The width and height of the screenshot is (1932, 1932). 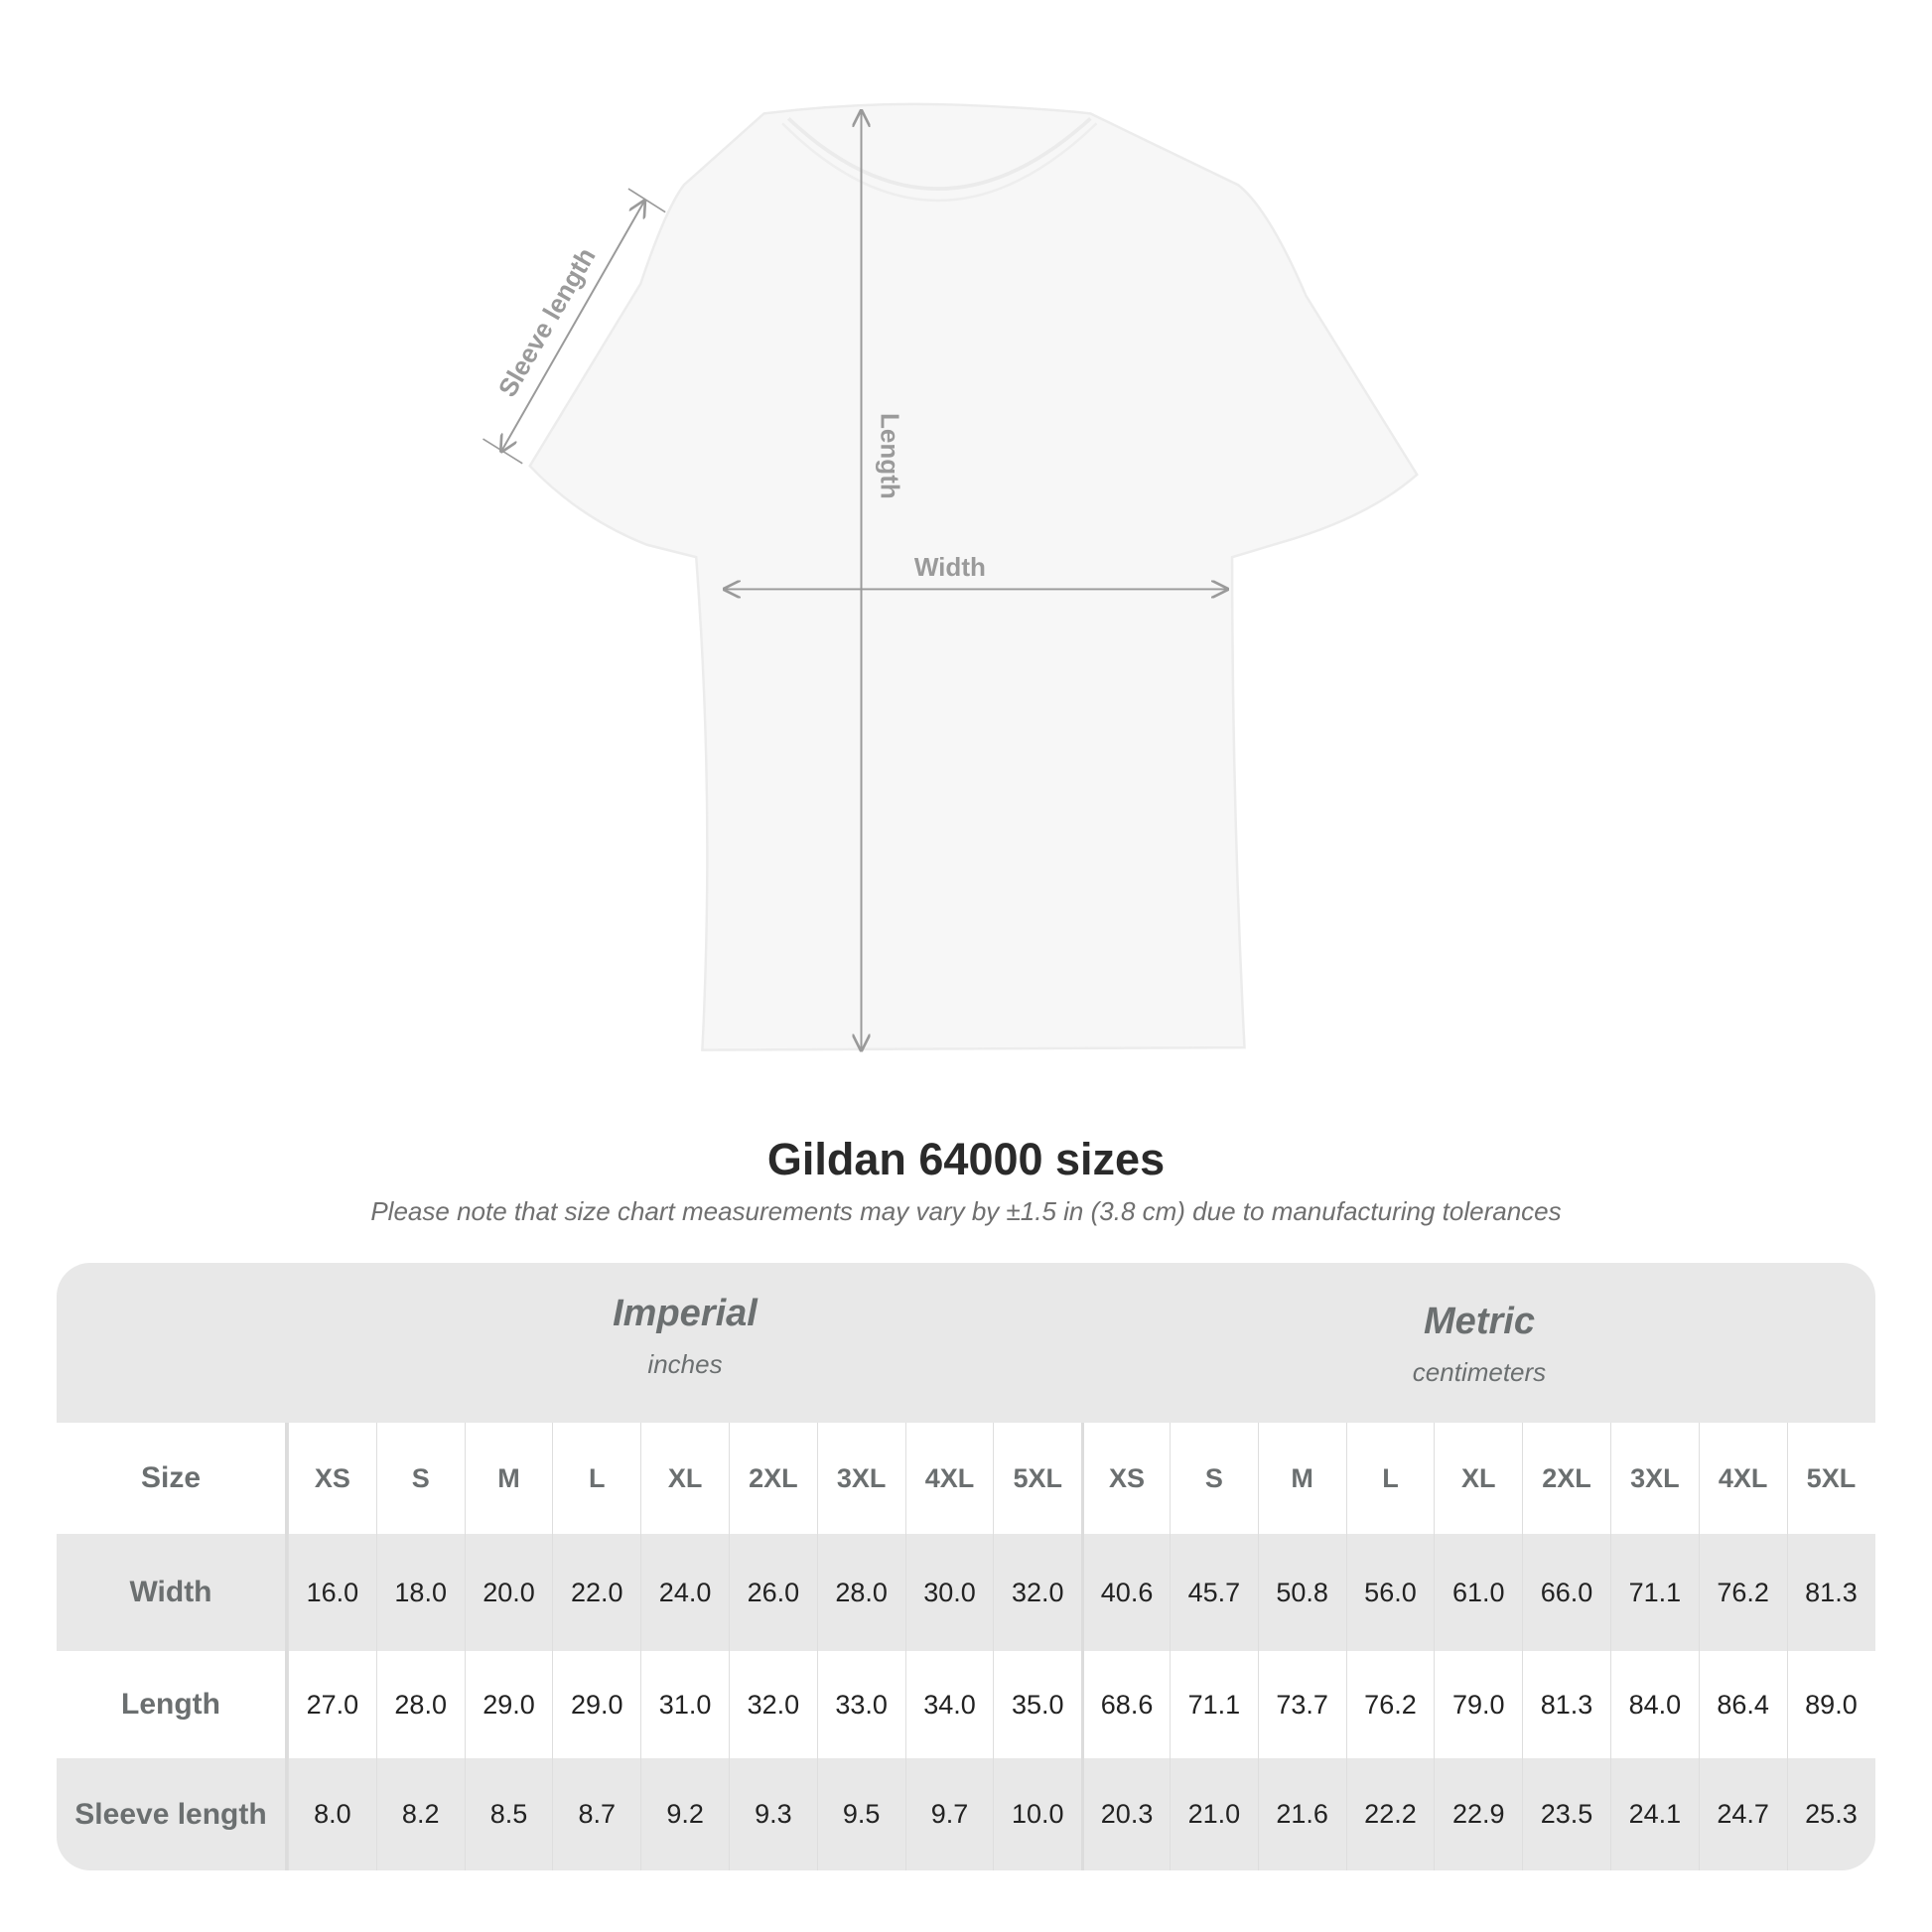 What do you see at coordinates (1480, 1372) in the screenshot?
I see `metric-unit: centimeters` at bounding box center [1480, 1372].